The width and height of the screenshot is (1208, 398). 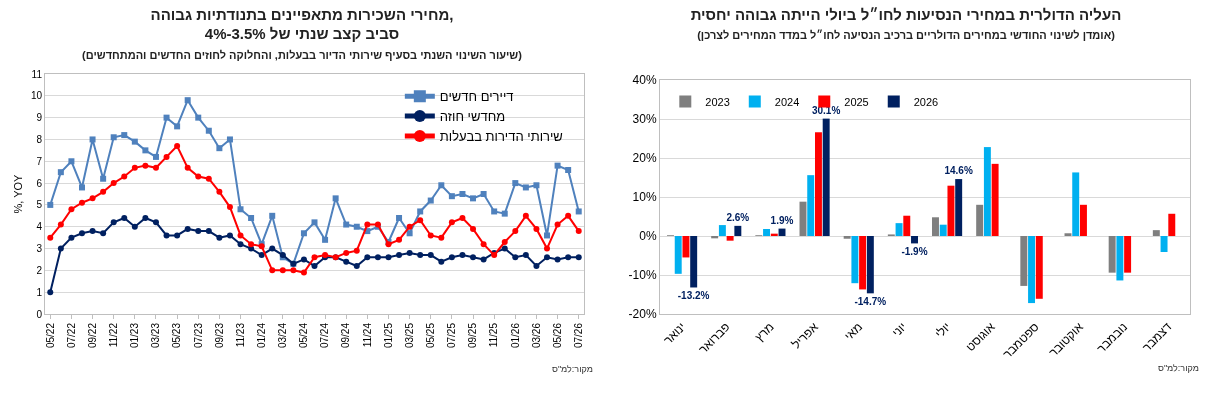 What do you see at coordinates (198, 335) in the screenshot?
I see `x-tick-label: 07/23` at bounding box center [198, 335].